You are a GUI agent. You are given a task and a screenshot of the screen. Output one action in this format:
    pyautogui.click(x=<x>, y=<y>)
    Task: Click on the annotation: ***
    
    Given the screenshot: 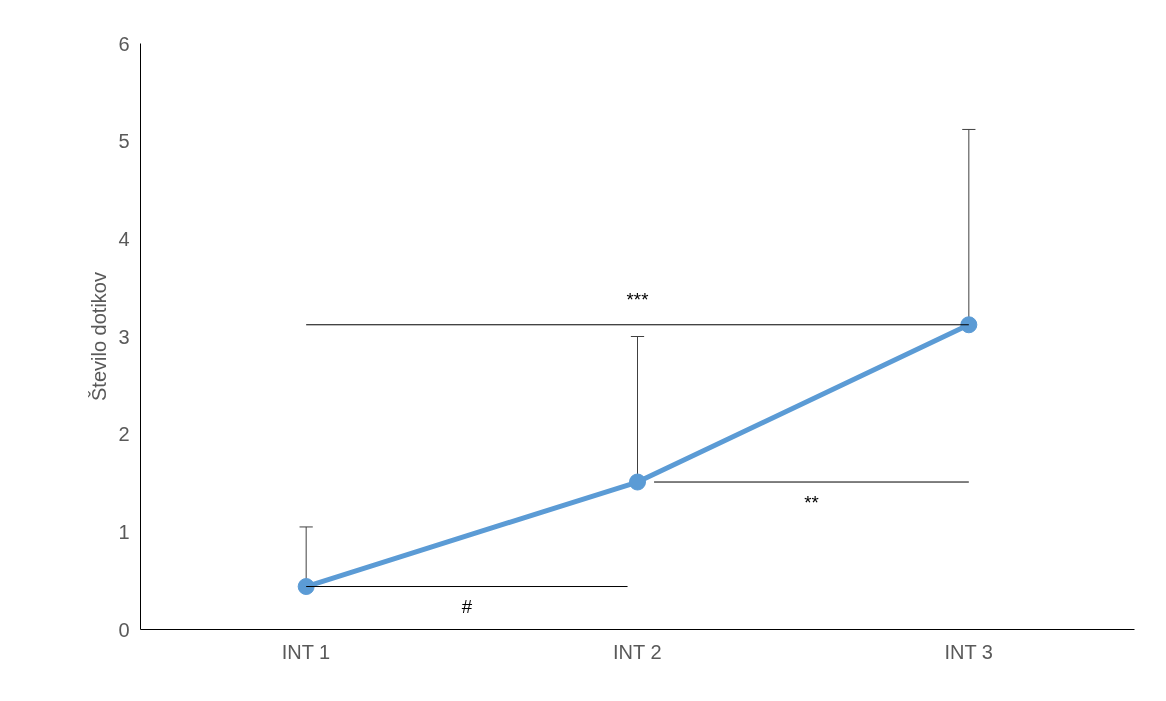 What is the action you would take?
    pyautogui.click(x=637, y=300)
    